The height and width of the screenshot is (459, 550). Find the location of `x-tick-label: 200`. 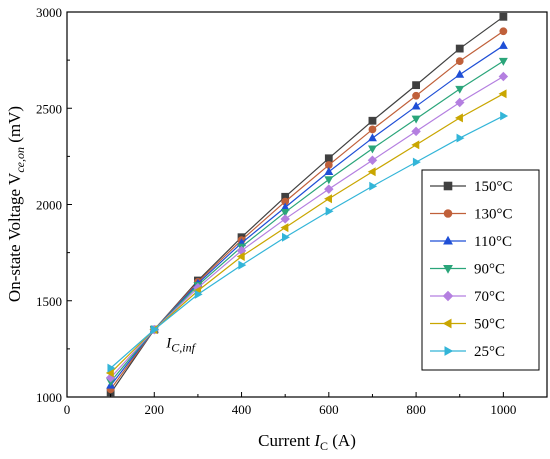

x-tick-label: 200 is located at coordinates (155, 409).